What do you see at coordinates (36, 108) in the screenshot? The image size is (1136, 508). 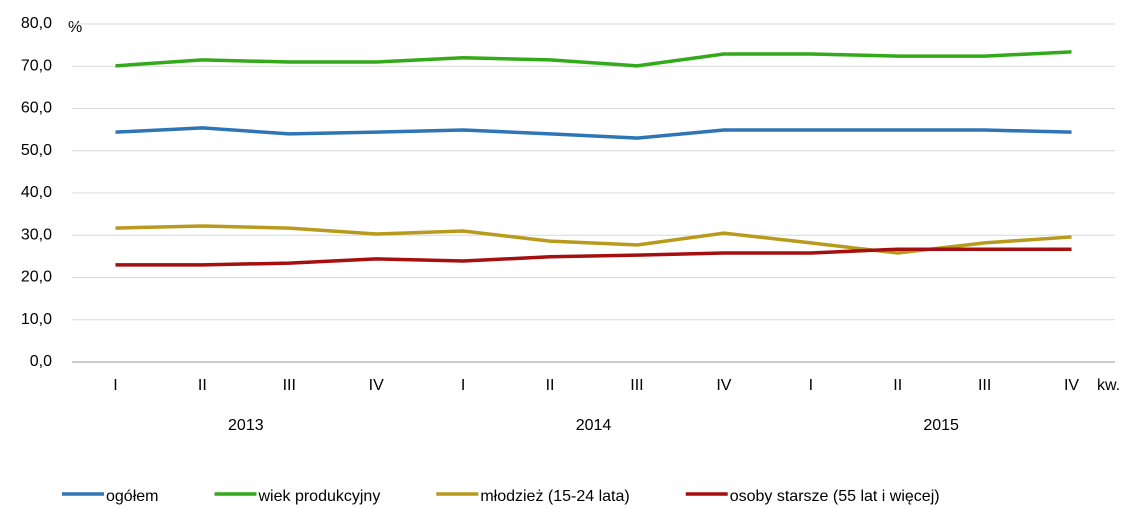 I see `y-tick-label: 60,0` at bounding box center [36, 108].